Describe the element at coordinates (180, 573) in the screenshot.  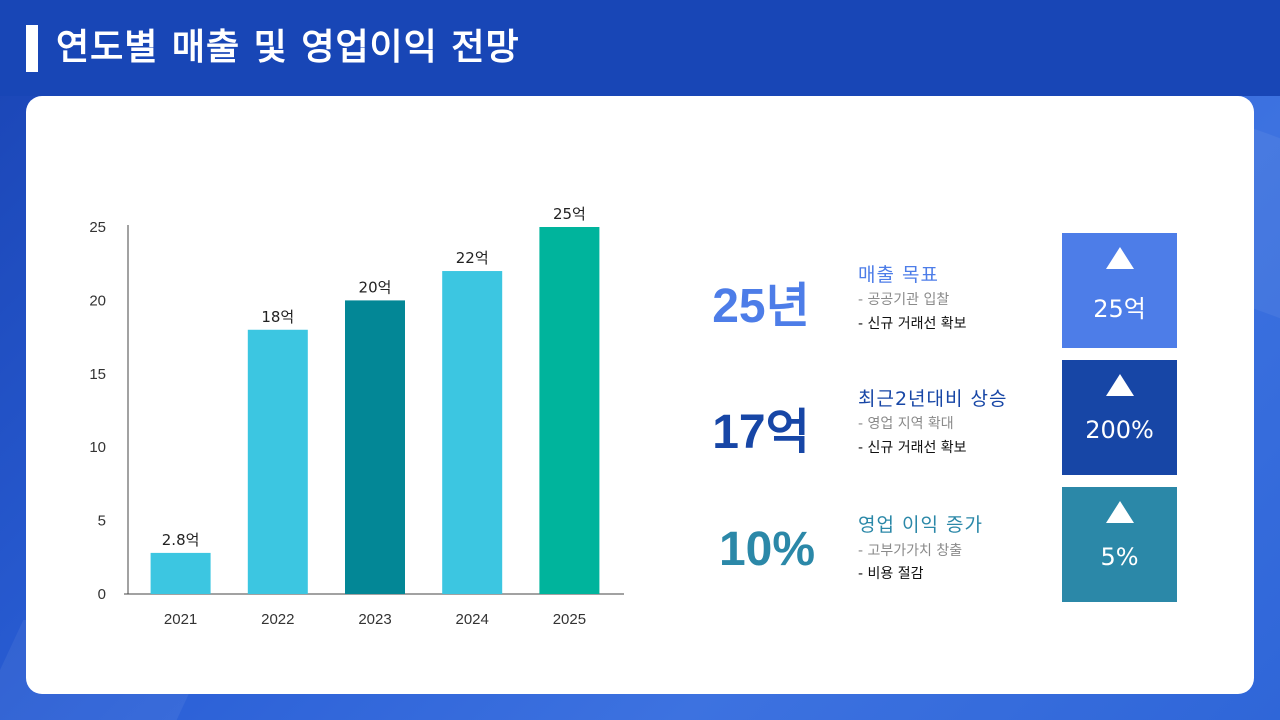
I see `bar-2021` at that location.